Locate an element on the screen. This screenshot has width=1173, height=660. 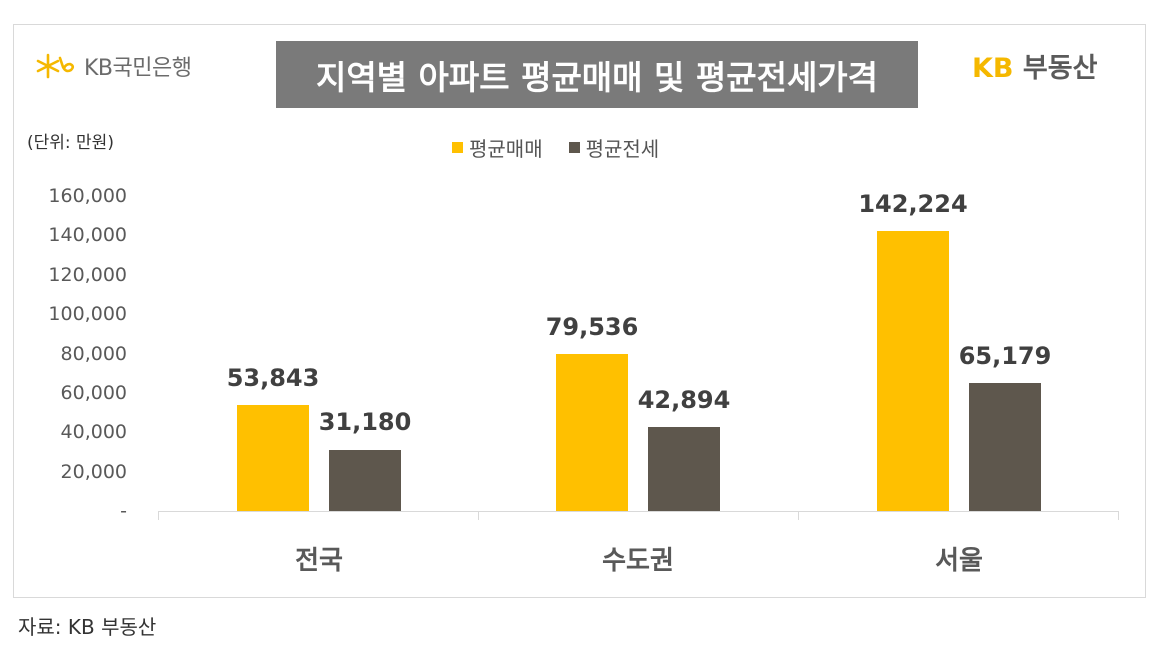
y-tick: 100,000 is located at coordinates (87, 314).